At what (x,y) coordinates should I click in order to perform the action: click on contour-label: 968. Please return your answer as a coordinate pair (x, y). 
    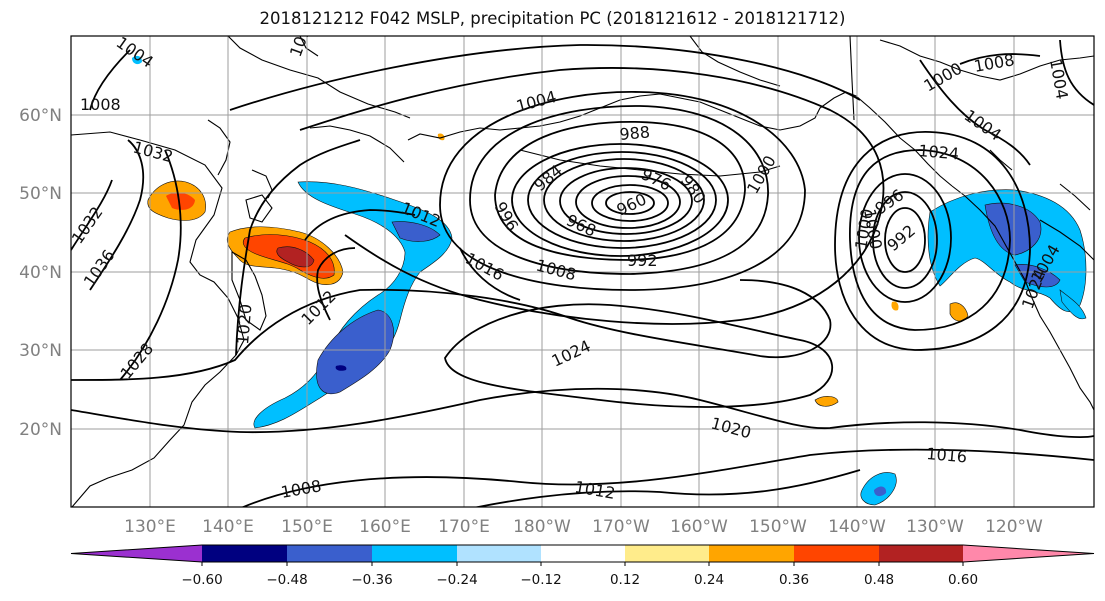
    Looking at the image, I should click on (581, 225).